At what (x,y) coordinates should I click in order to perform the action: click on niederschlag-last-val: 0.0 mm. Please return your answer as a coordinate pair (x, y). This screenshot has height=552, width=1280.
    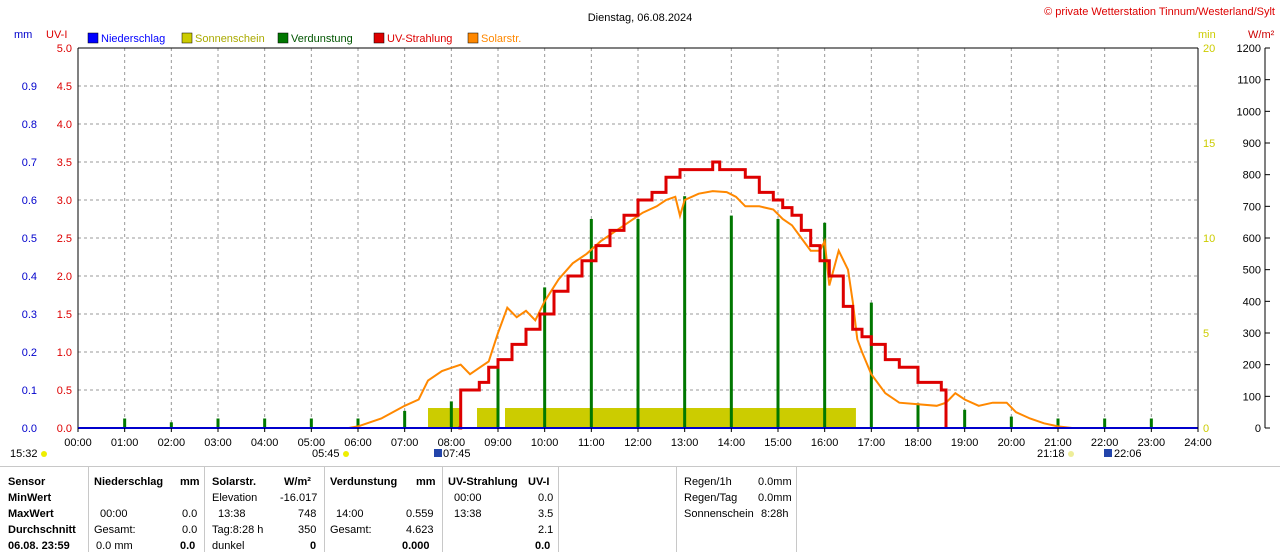
    Looking at the image, I should click on (114, 546).